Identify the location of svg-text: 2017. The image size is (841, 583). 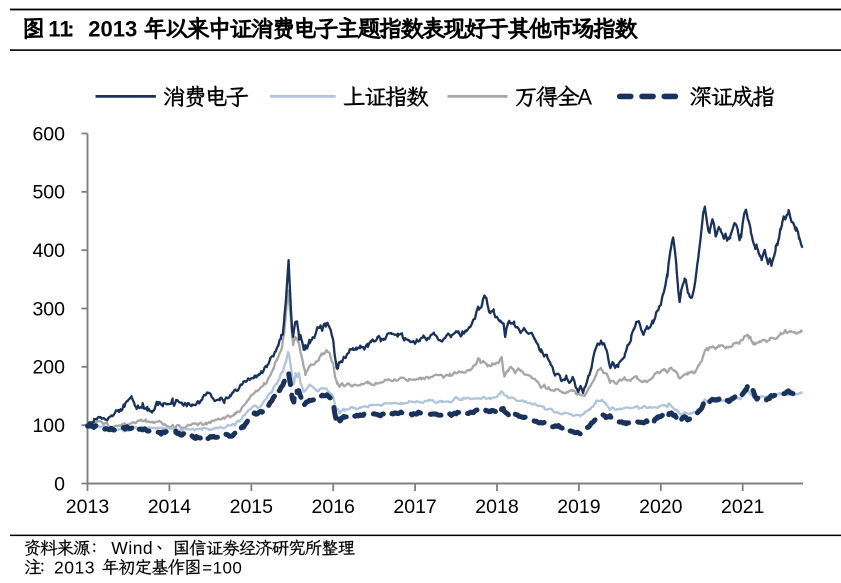
(414, 507).